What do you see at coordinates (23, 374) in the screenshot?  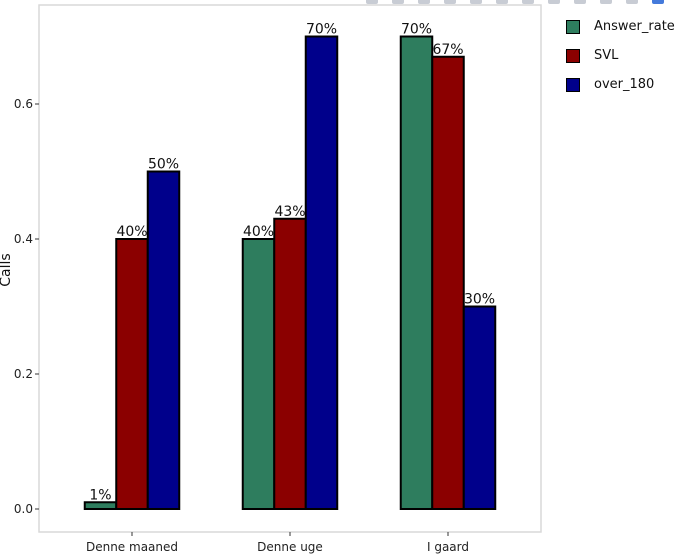 I see `y-tick-label: 0.2` at bounding box center [23, 374].